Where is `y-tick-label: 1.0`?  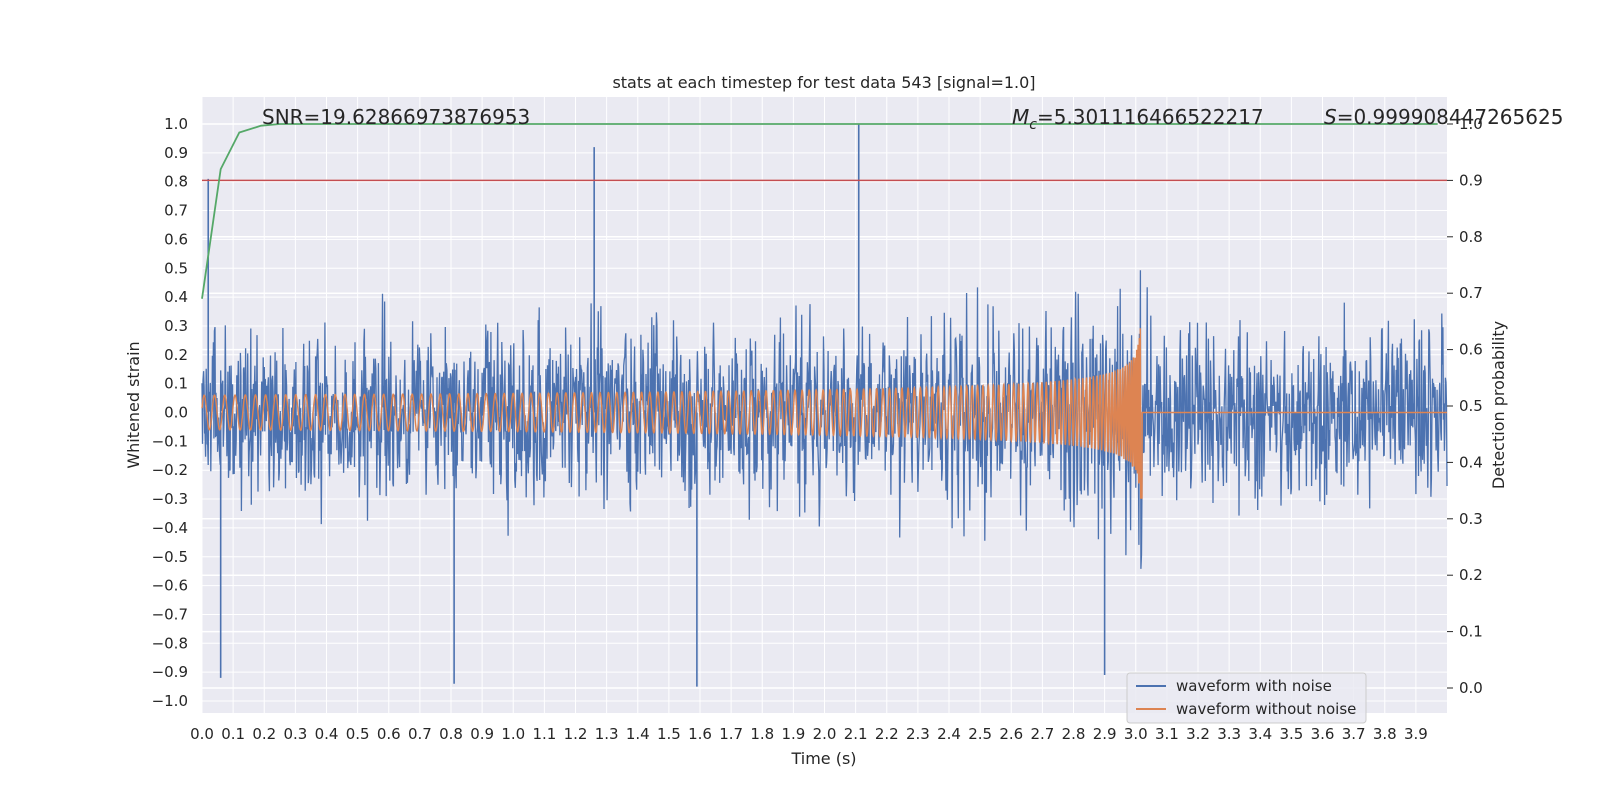
y-tick-label: 1.0 is located at coordinates (176, 124).